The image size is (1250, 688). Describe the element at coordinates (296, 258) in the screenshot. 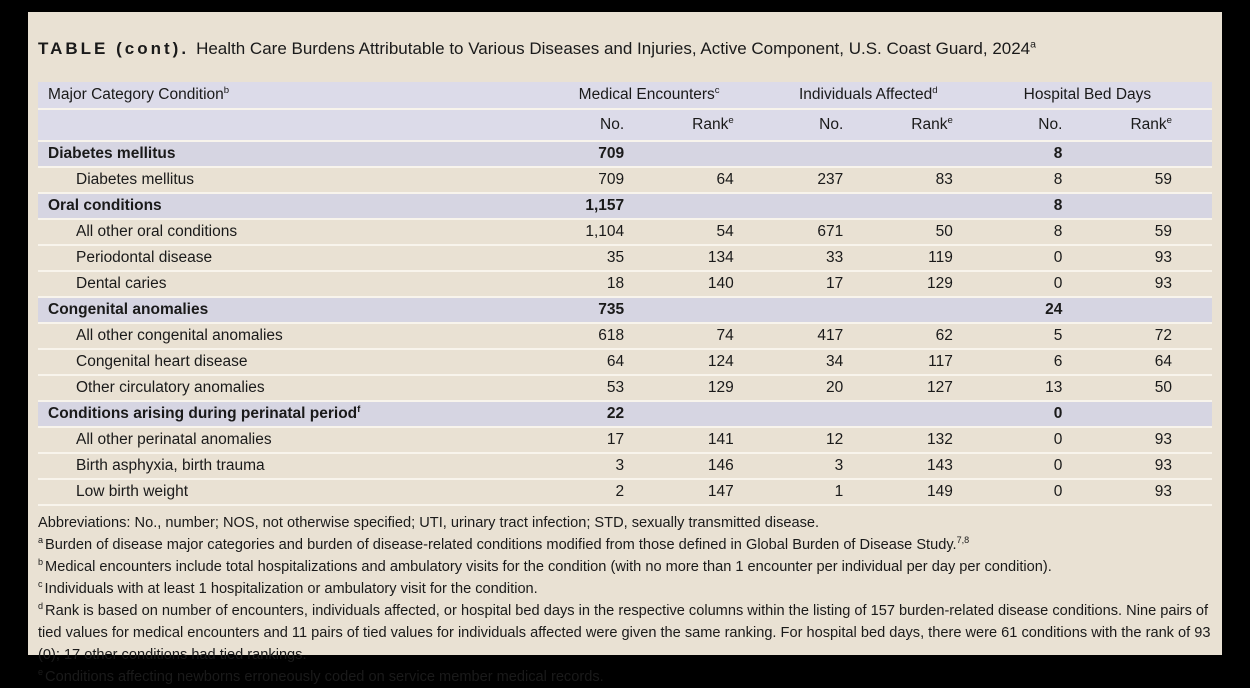

I see `condition-cell: Periodontal disease` at that location.